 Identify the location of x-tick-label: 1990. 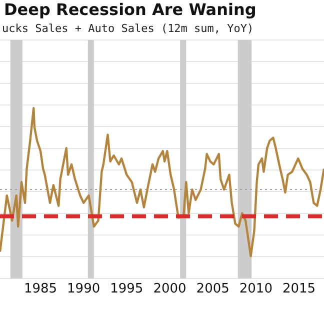
(83, 289).